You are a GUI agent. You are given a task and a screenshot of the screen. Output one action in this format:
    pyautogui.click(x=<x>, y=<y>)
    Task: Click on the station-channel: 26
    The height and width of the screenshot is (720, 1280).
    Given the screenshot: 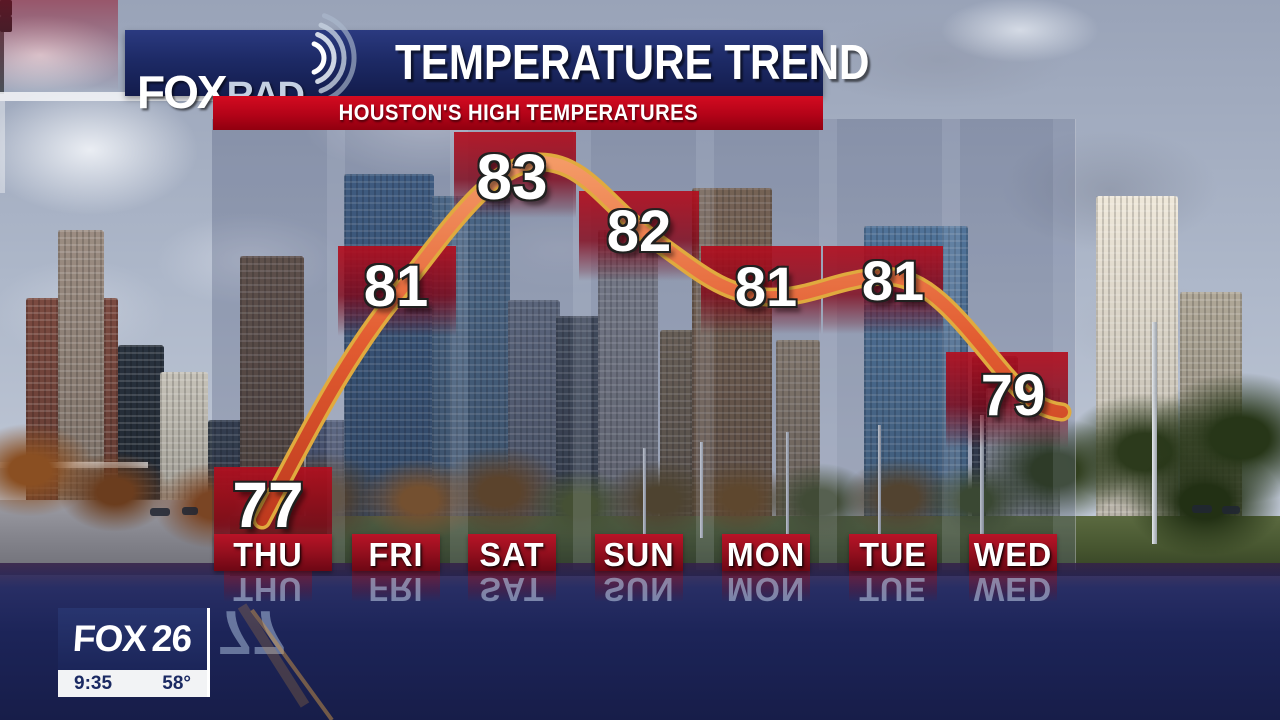 What is the action you would take?
    pyautogui.click(x=172, y=638)
    